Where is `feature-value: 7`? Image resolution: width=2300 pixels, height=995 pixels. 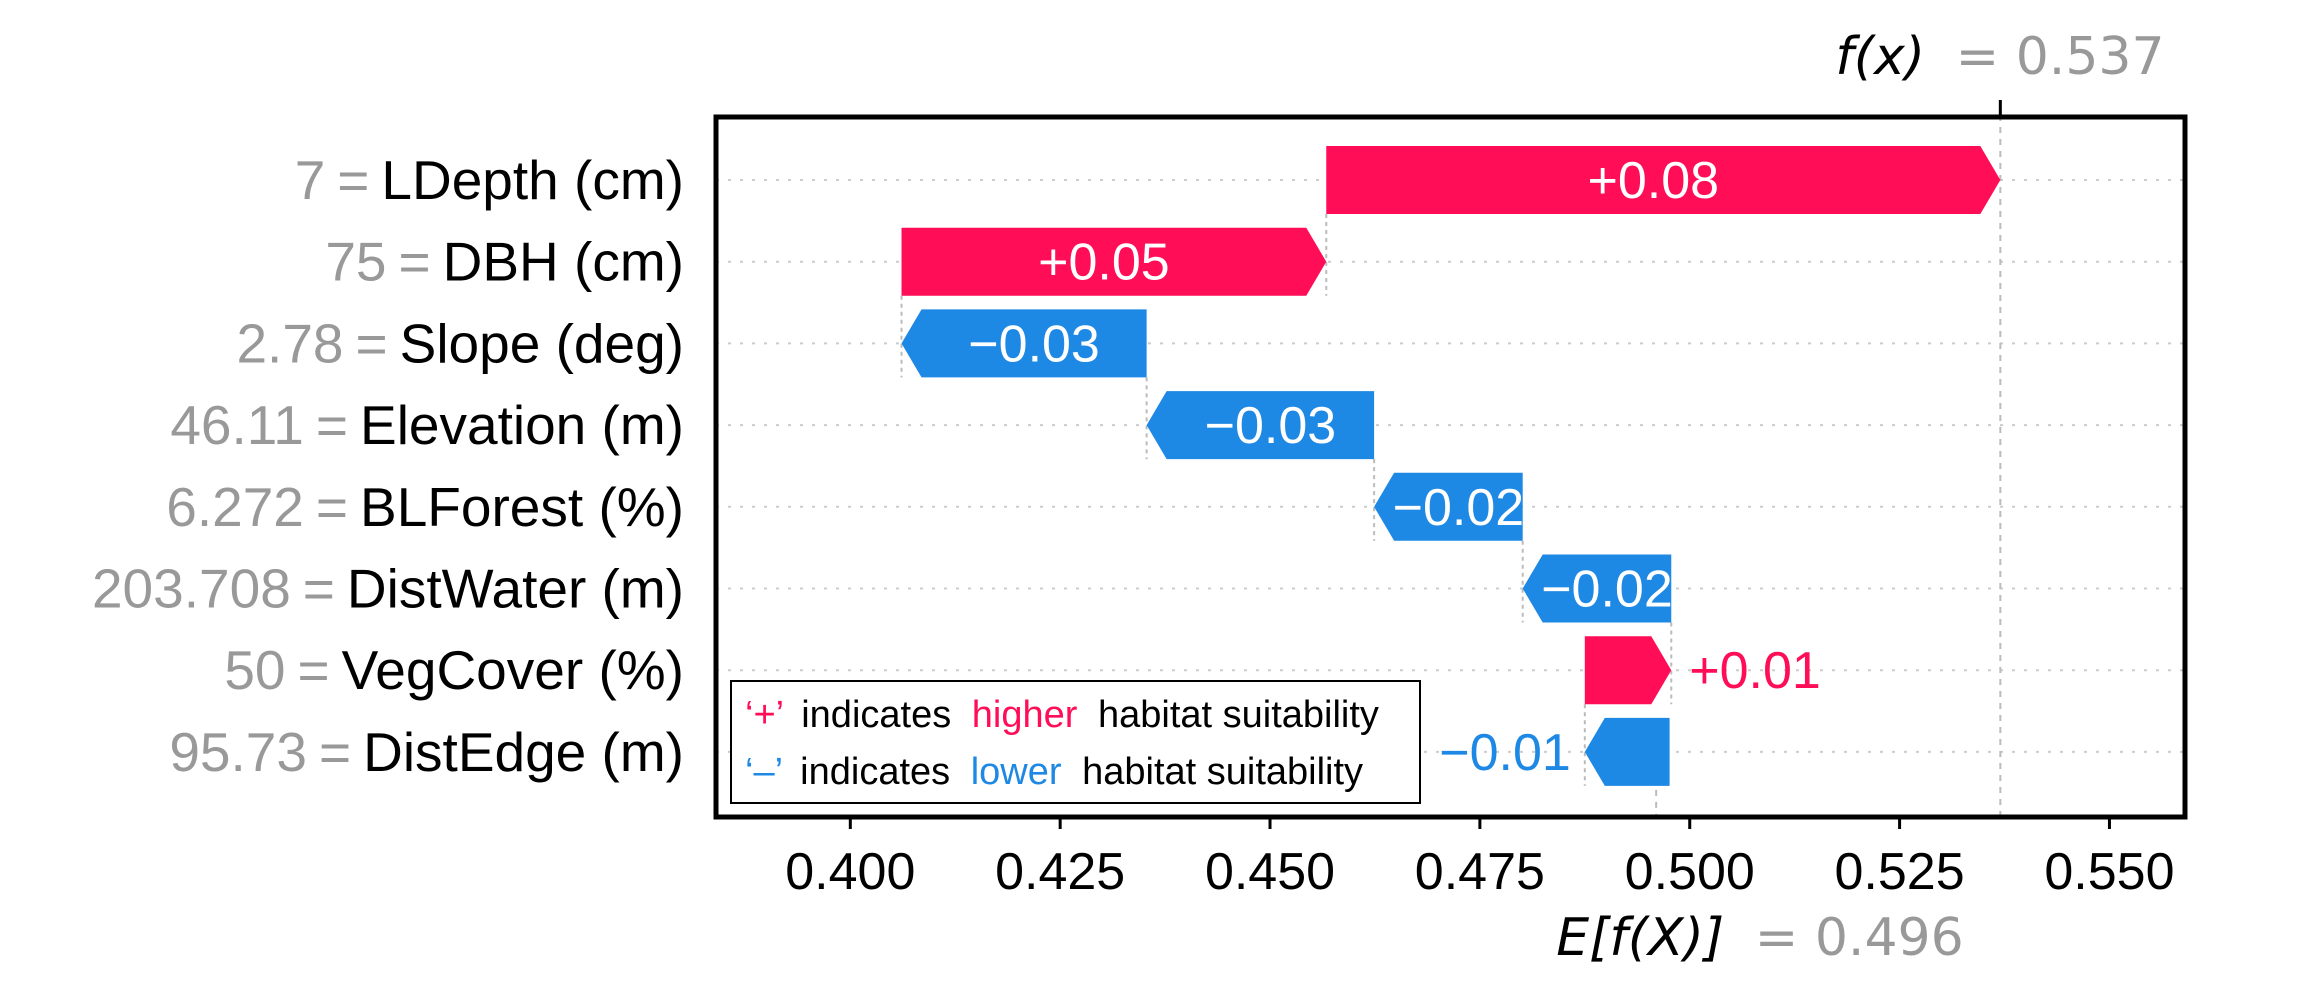 feature-value: 7 is located at coordinates (310, 180).